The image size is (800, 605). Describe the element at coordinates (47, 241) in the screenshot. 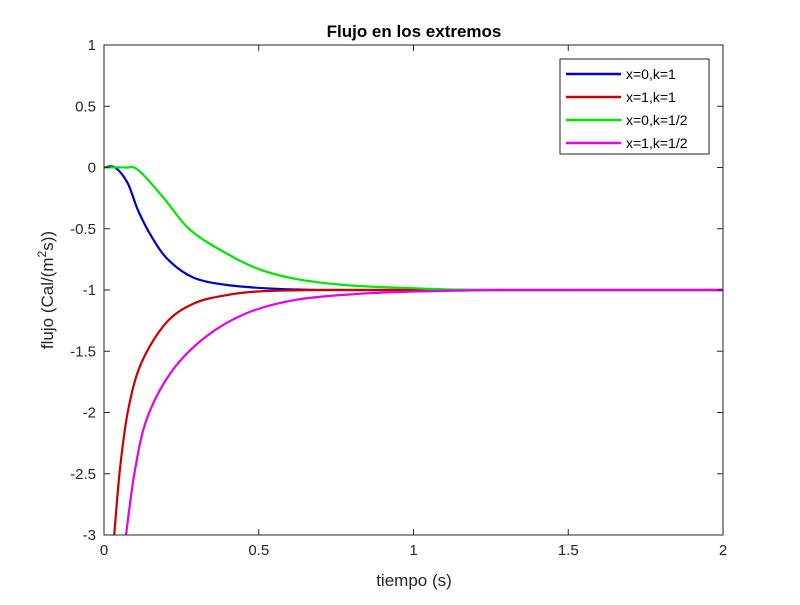

I see `y-axis-label-part: s))` at that location.